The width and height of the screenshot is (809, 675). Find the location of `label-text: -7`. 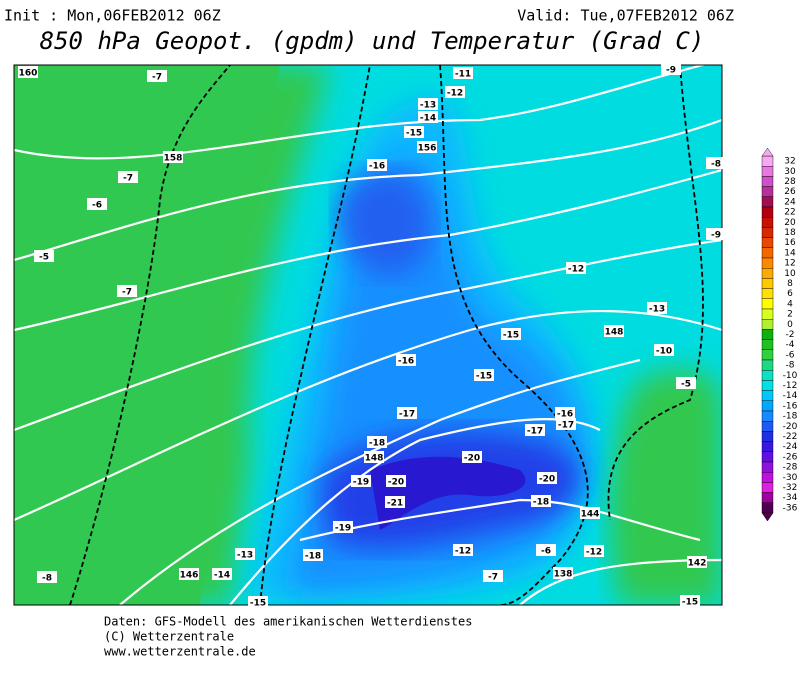

label-text: -7 is located at coordinates (493, 578).